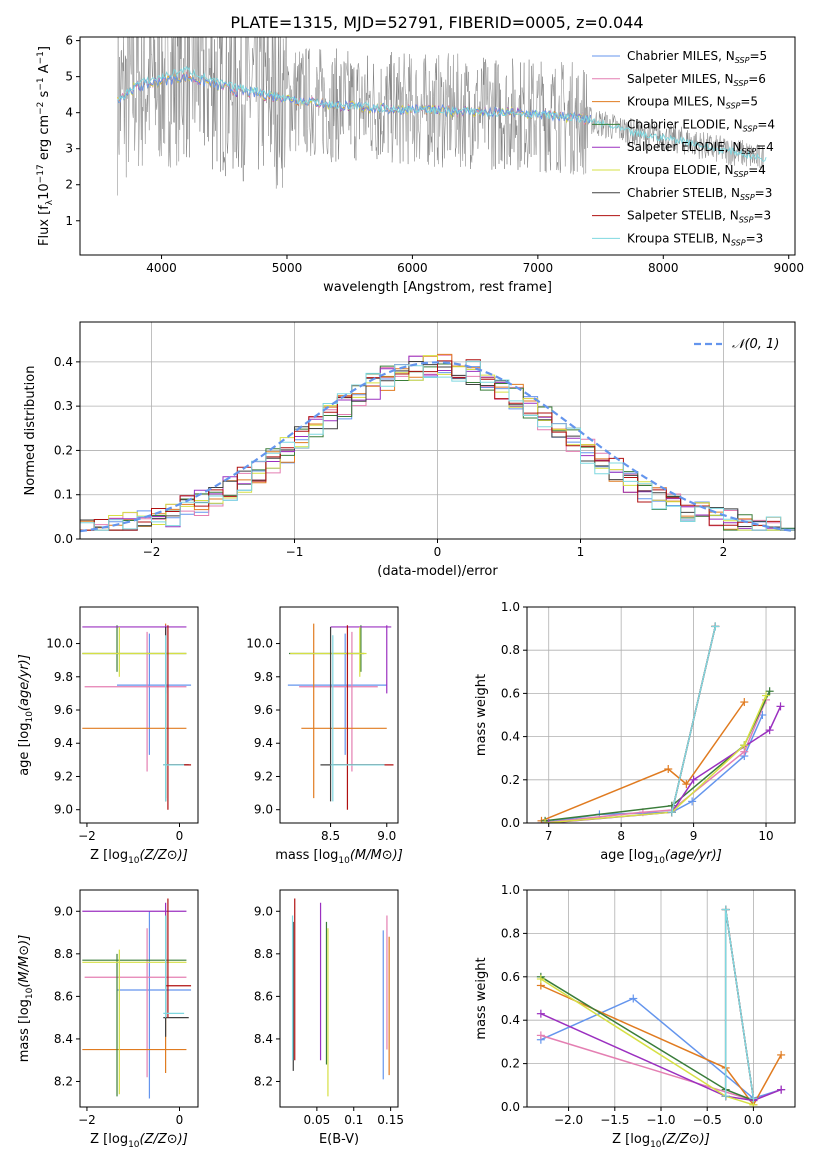 The image size is (819, 1170). I want to click on x-tick-label: 5000, so click(287, 268).